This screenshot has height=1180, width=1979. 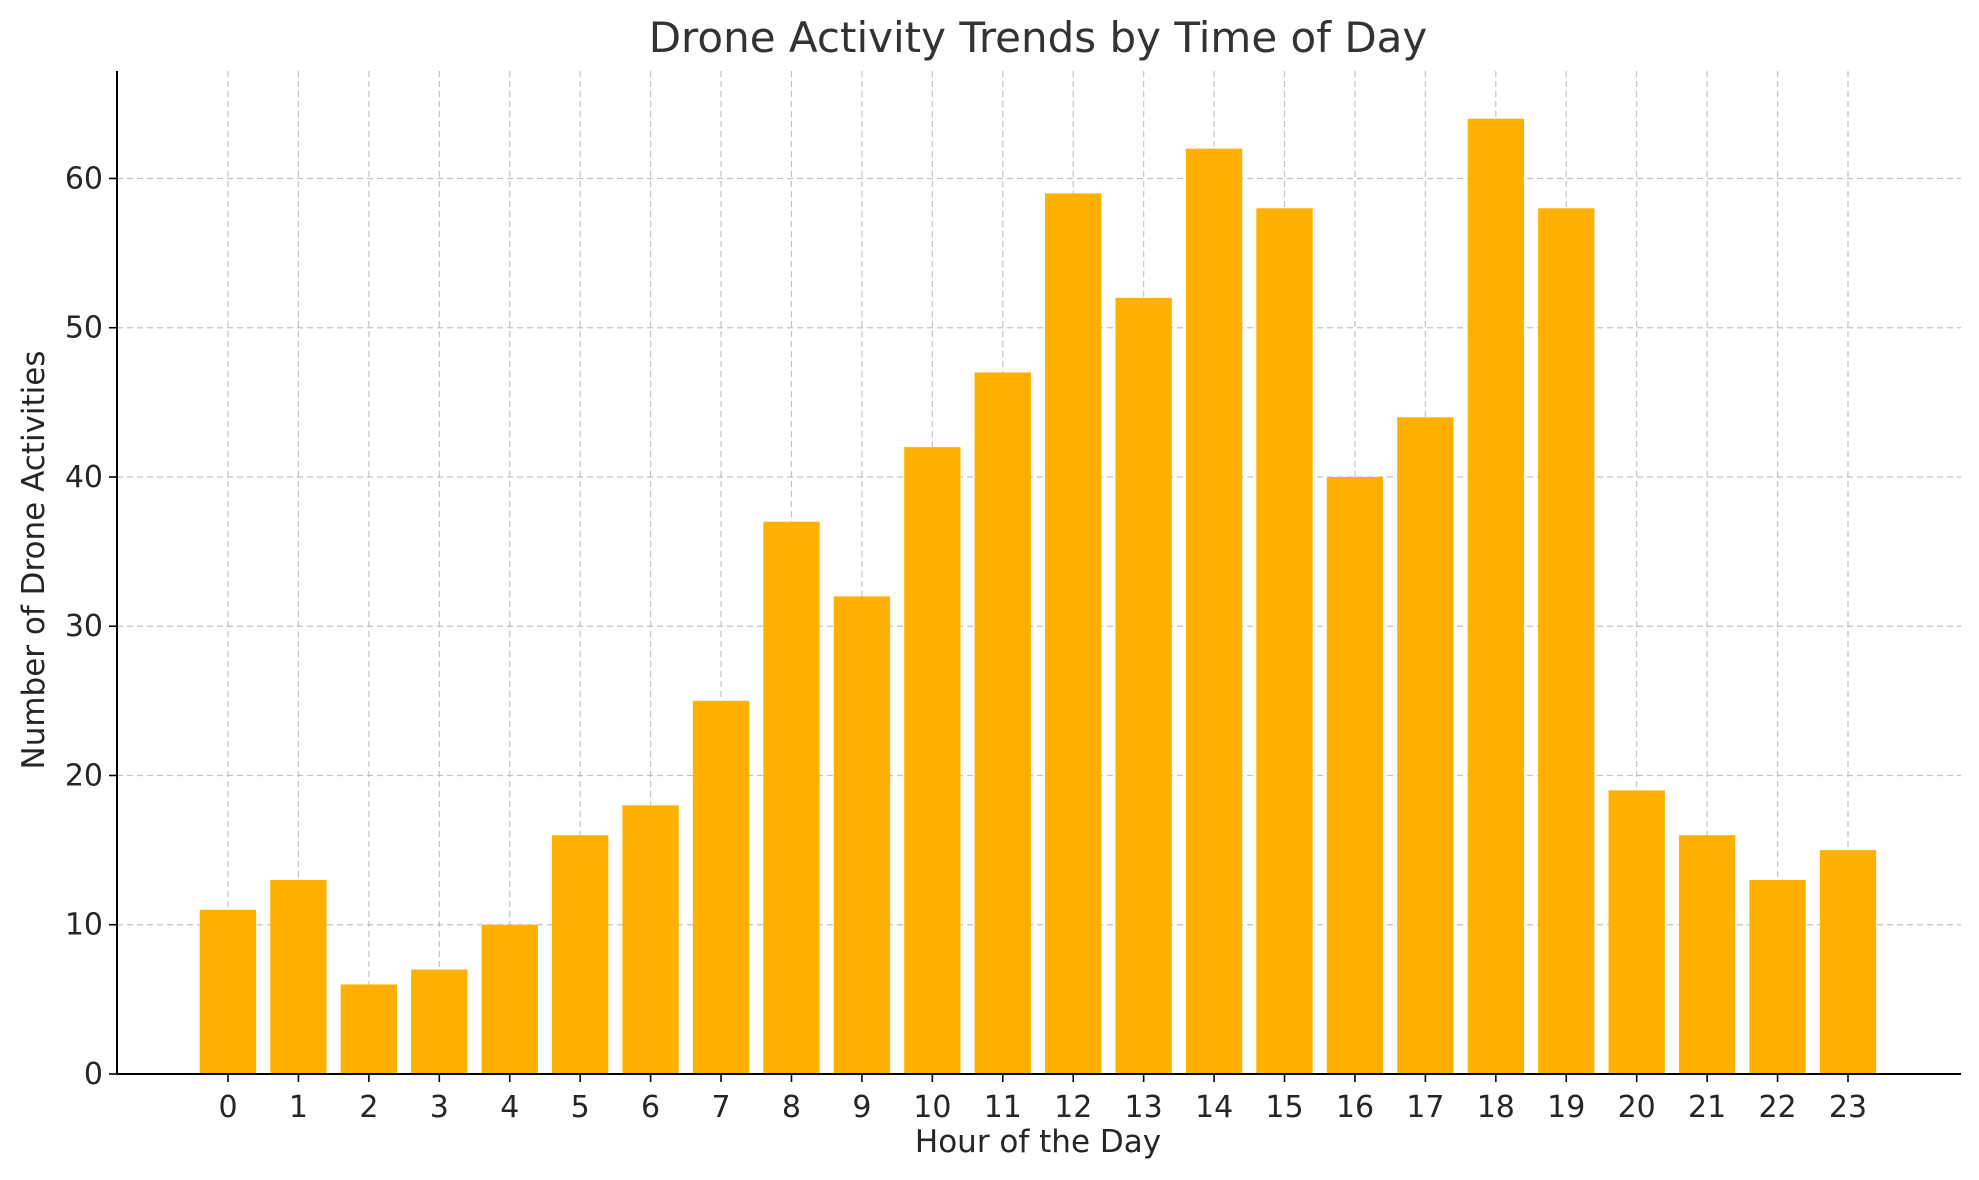 I want to click on y-tick-label: 10, so click(x=84, y=925).